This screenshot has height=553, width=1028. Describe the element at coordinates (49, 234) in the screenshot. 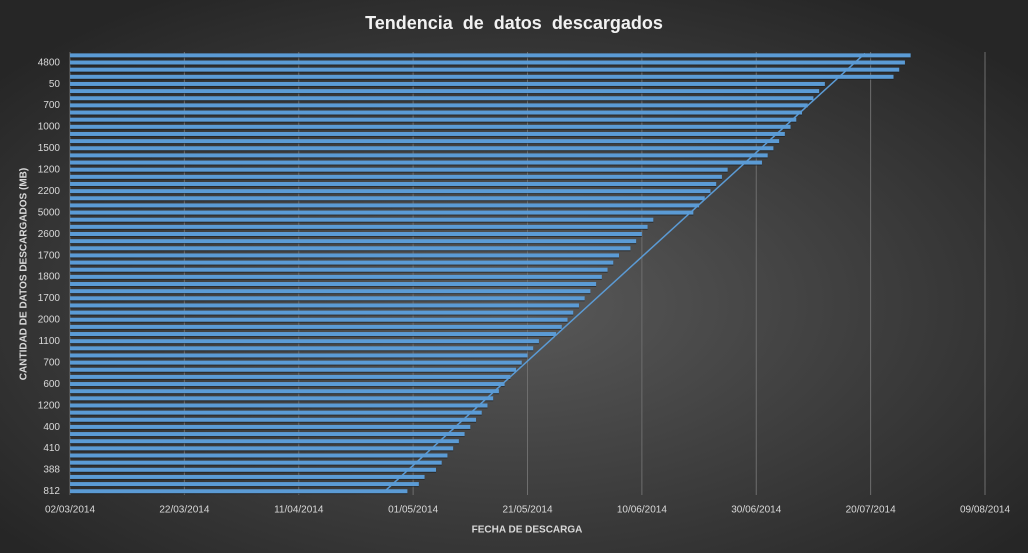

I see `y-tick-label: 2600` at that location.